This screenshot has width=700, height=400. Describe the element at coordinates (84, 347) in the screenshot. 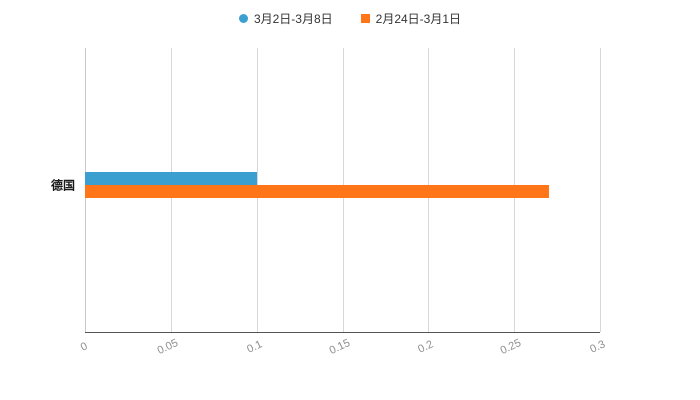

I see `x-tick-label: 0` at that location.